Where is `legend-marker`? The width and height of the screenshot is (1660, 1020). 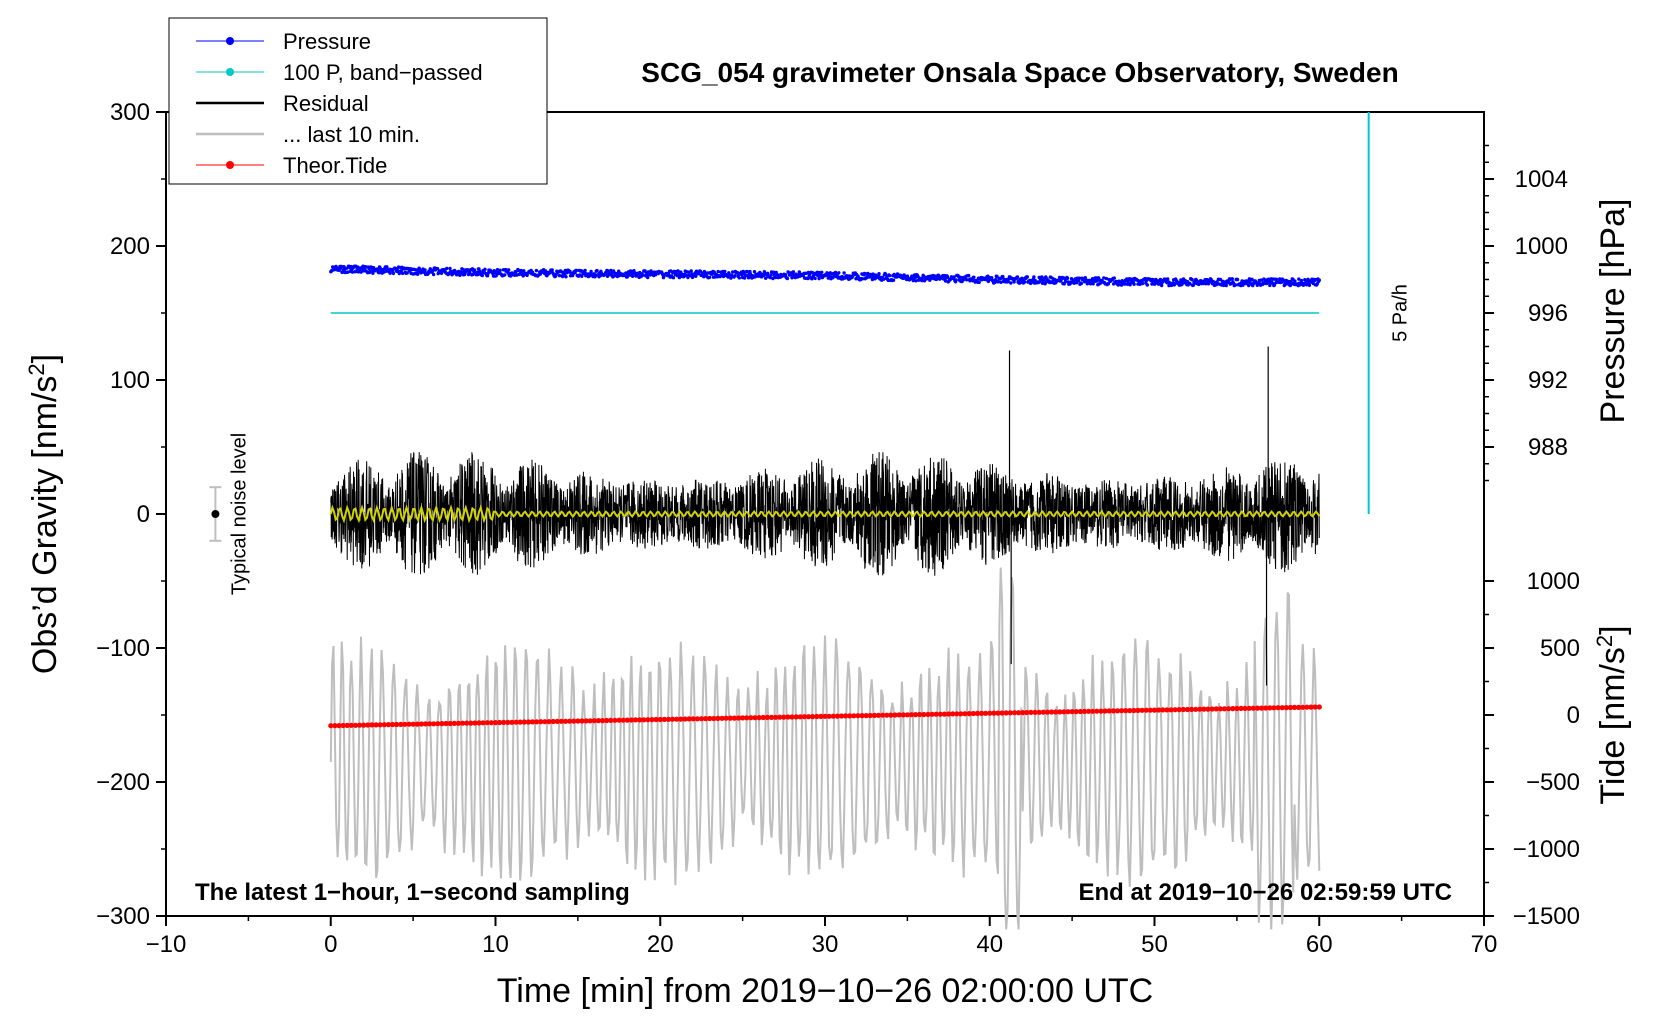 legend-marker is located at coordinates (230, 41).